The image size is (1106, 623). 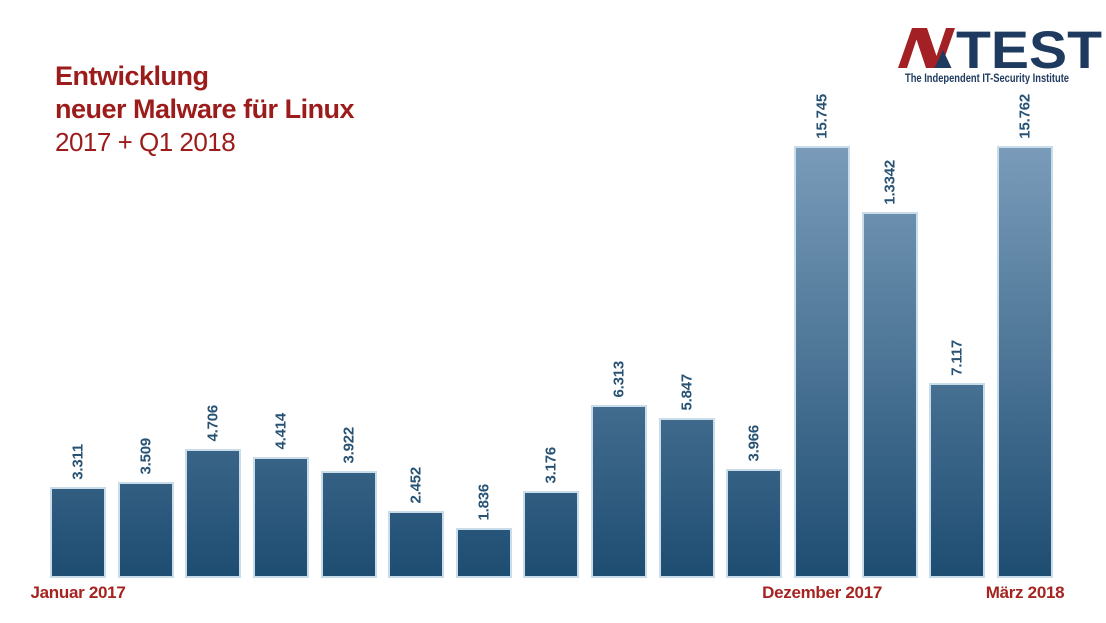 What do you see at coordinates (890, 182) in the screenshot?
I see `bar-value-label: 1.3342` at bounding box center [890, 182].